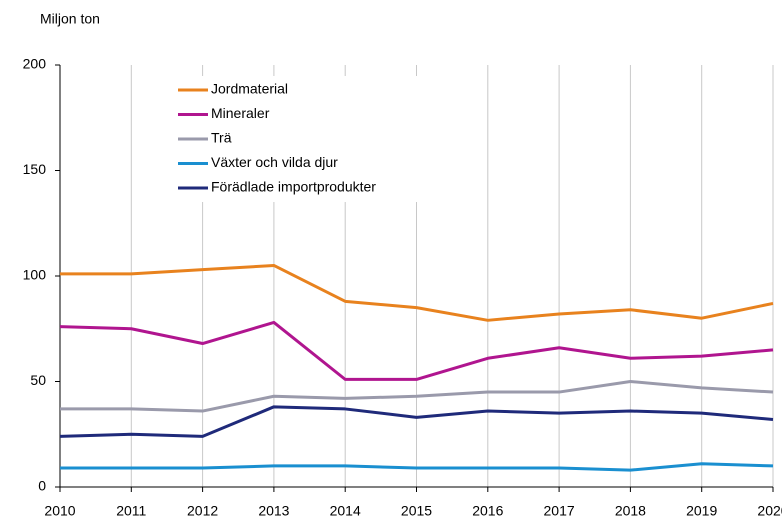  I want to click on legend-label: Växter och vilda djur, so click(274, 162).